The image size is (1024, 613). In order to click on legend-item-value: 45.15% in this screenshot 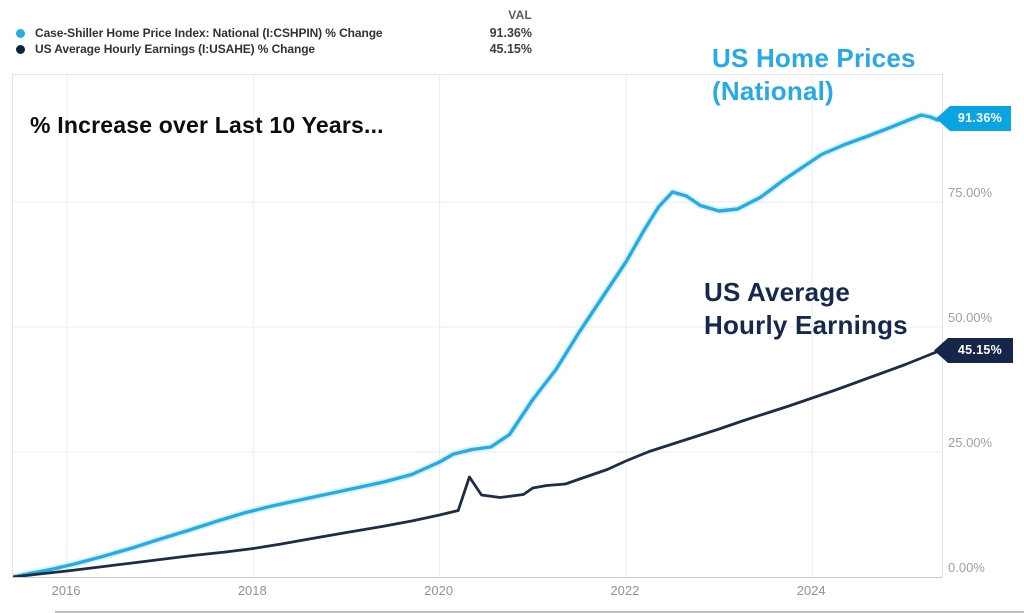, I will do `click(510, 49)`.